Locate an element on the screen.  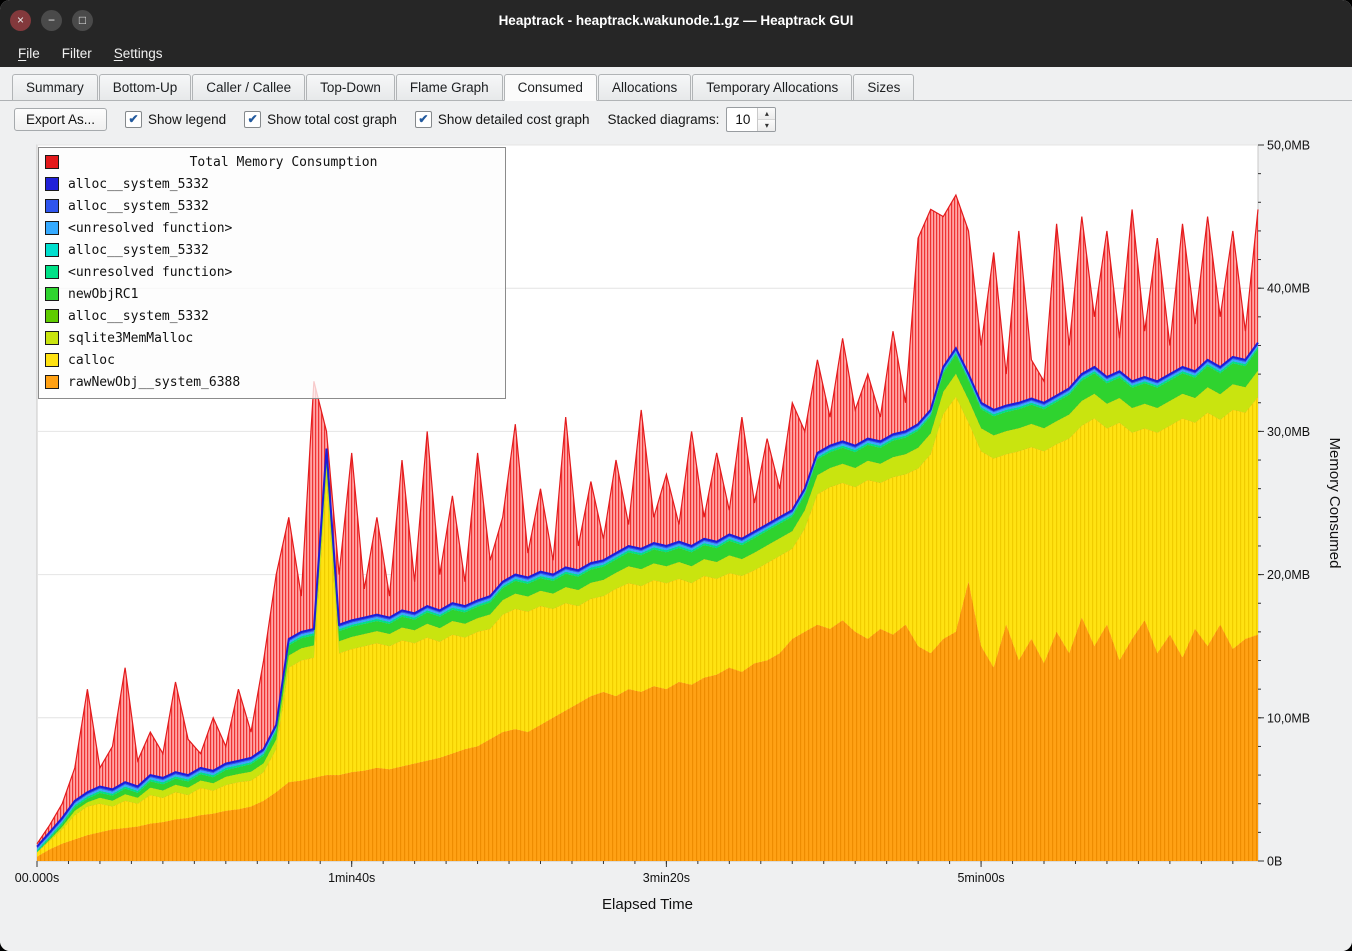
y-tick-label: 40,0MB is located at coordinates (1288, 289).